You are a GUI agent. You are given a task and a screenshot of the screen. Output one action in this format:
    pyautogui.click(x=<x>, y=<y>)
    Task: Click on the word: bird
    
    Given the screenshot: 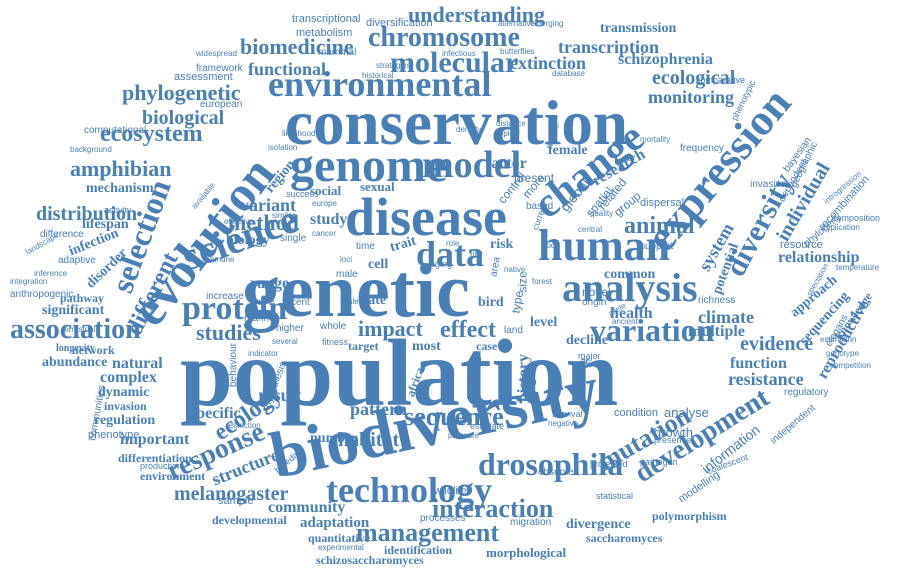 What is the action you would take?
    pyautogui.click(x=491, y=302)
    